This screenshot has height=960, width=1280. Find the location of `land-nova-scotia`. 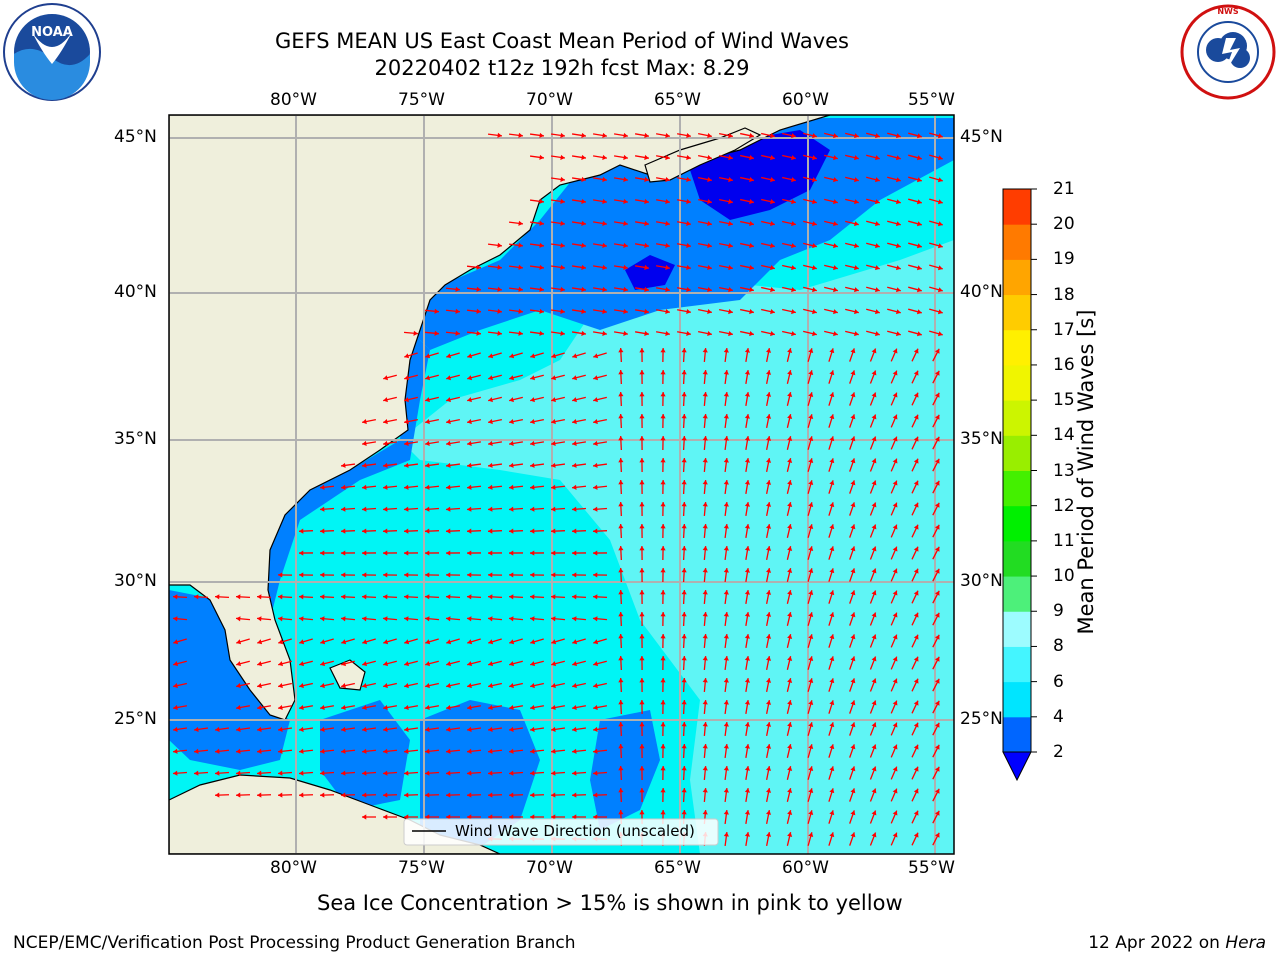

land-nova-scotia is located at coordinates (703, 155).